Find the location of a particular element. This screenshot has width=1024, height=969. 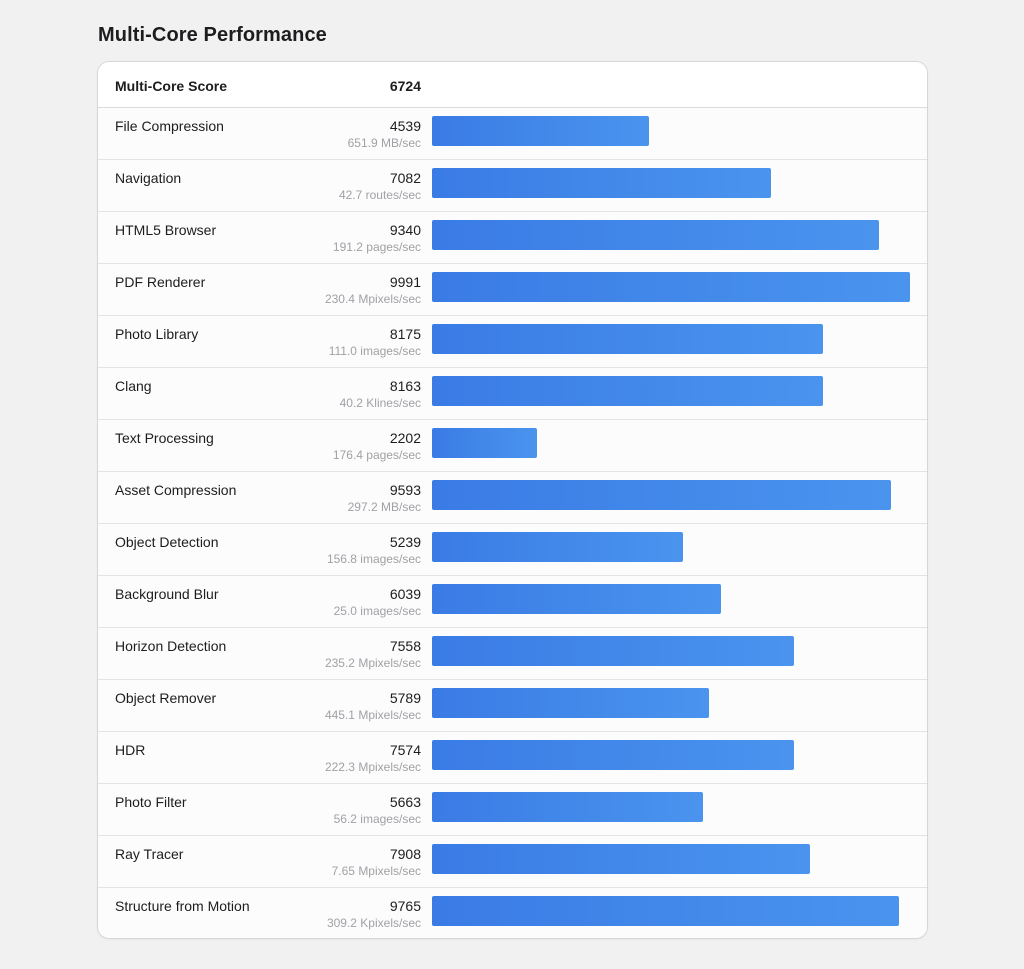

table-row: HTML5 Browser 9340 191.2 pages/sec is located at coordinates (512, 238).